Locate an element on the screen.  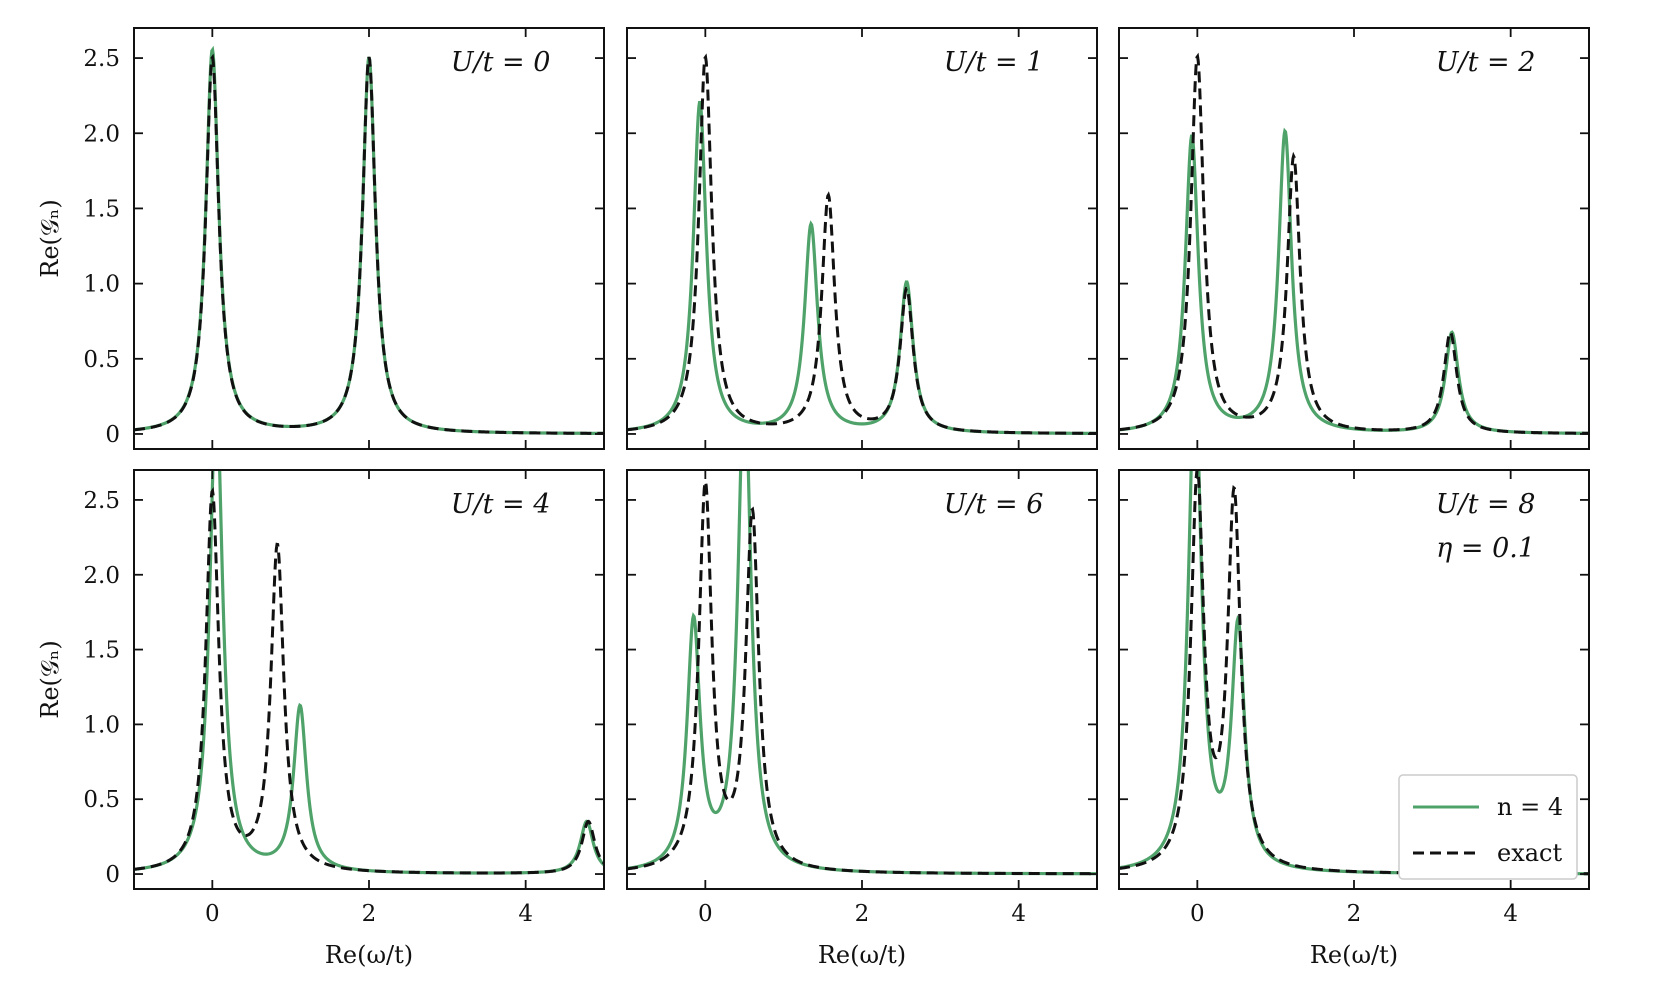
panel-annotation: U/t = 4 is located at coordinates (501, 504).